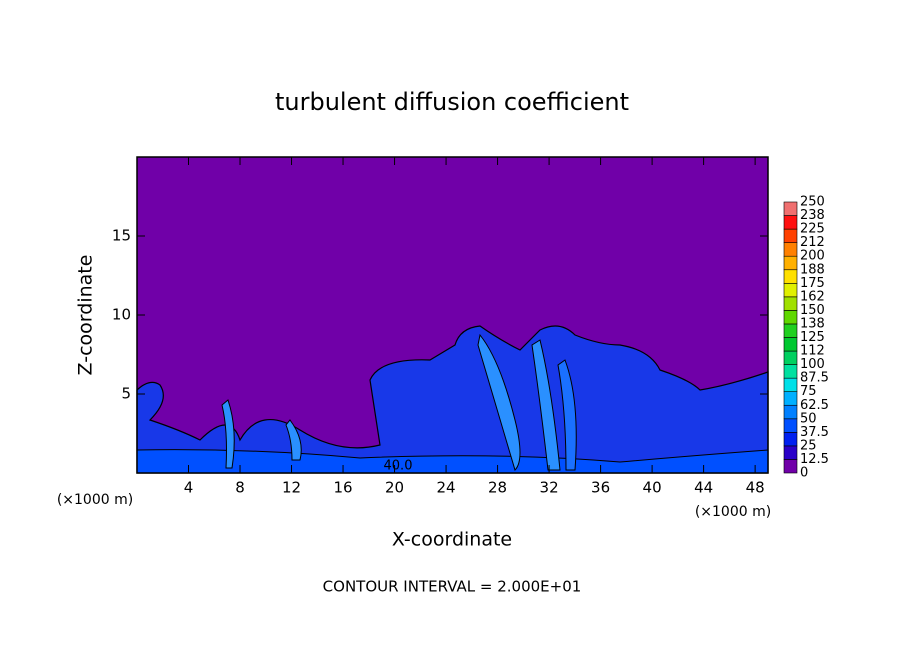  Describe the element at coordinates (703, 488) in the screenshot. I see `x-tick-label: 44` at that location.